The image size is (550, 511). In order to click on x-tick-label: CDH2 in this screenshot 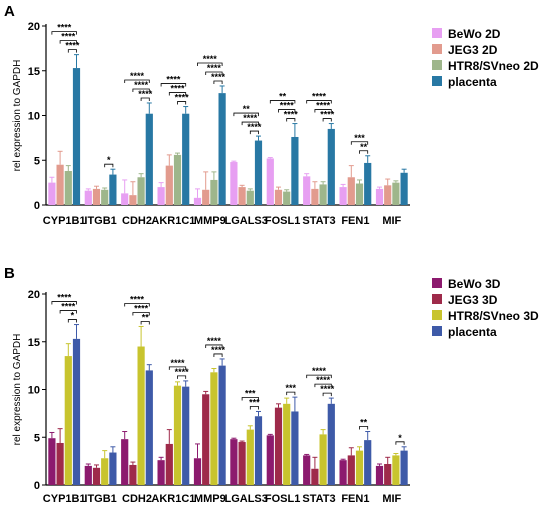, I will do `click(137, 221)`.